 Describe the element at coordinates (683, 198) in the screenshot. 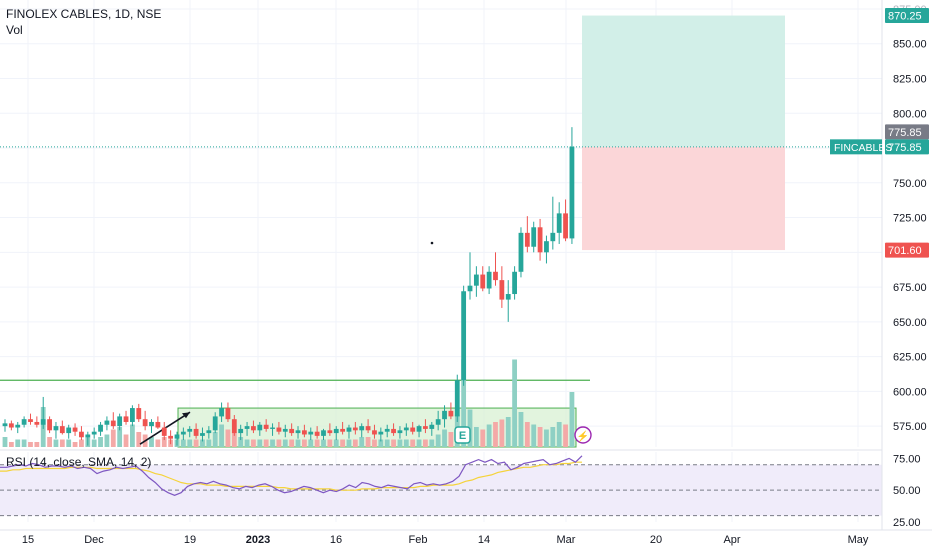

I see `loss-zone` at that location.